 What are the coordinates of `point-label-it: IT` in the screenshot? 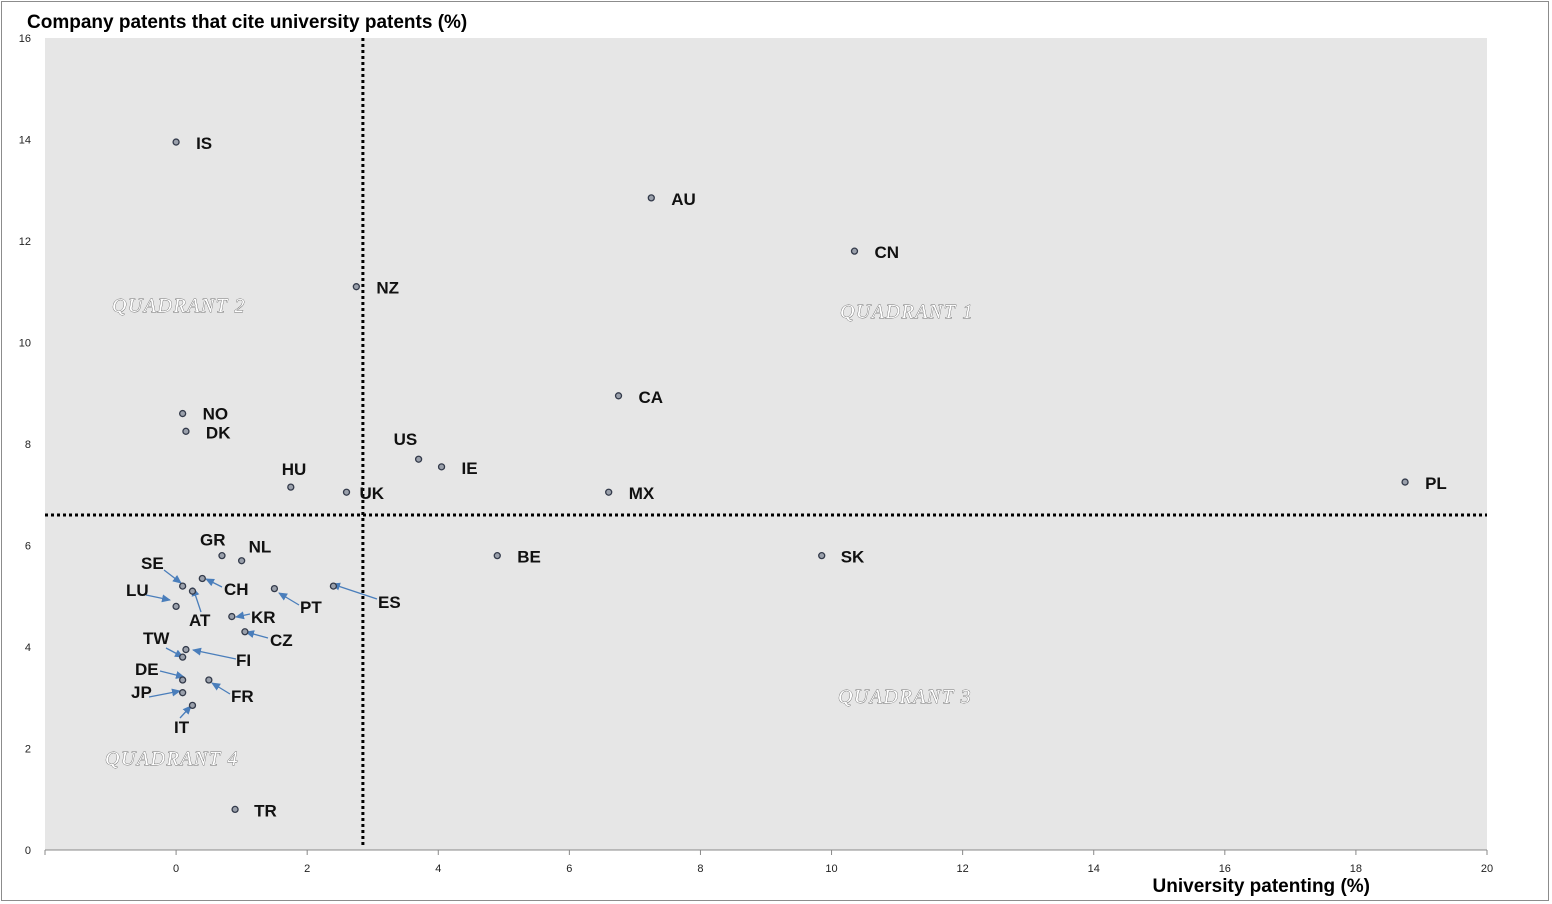 It's located at (182, 727).